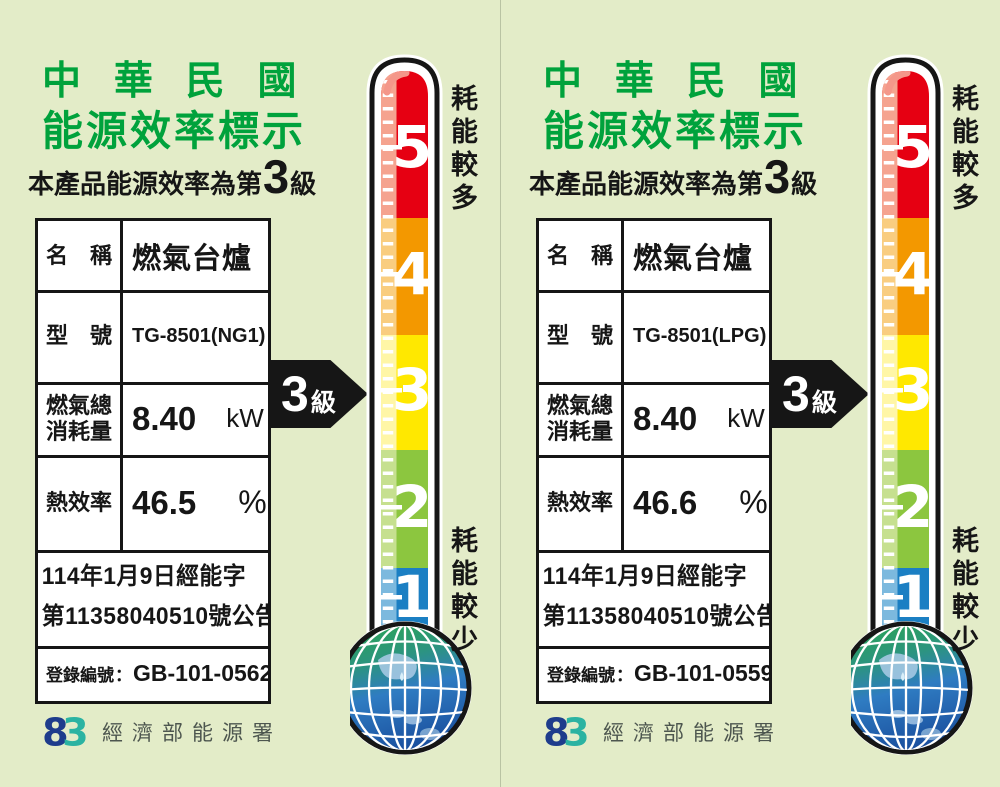  Describe the element at coordinates (700, 335) in the screenshot. I see `model-value: TG-8501(LPG)` at that location.